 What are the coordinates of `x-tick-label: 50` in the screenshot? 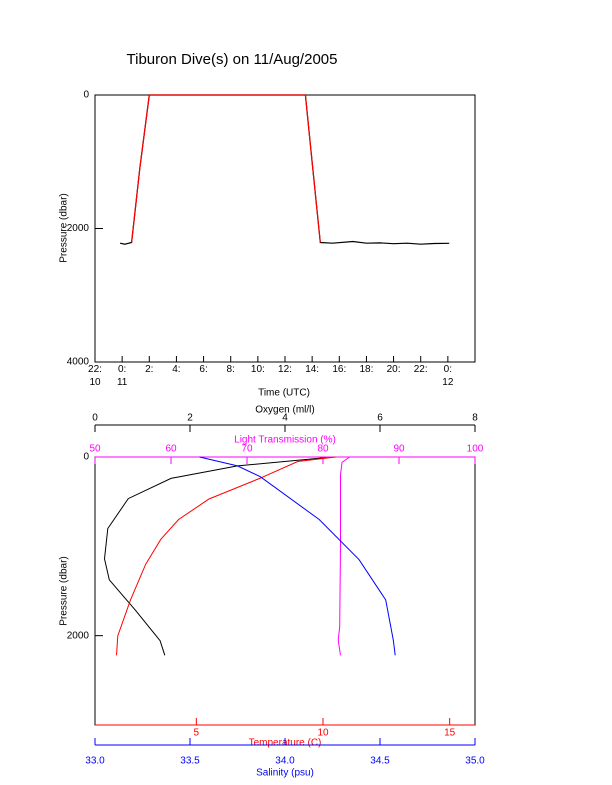 It's located at (95, 449).